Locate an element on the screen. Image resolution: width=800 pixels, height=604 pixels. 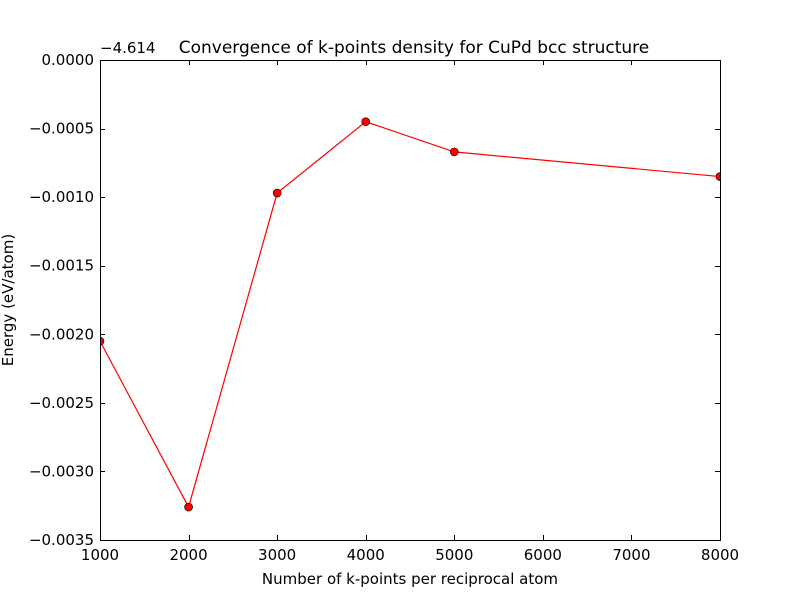
y-tick-label: −0.0015 is located at coordinates (61, 266).